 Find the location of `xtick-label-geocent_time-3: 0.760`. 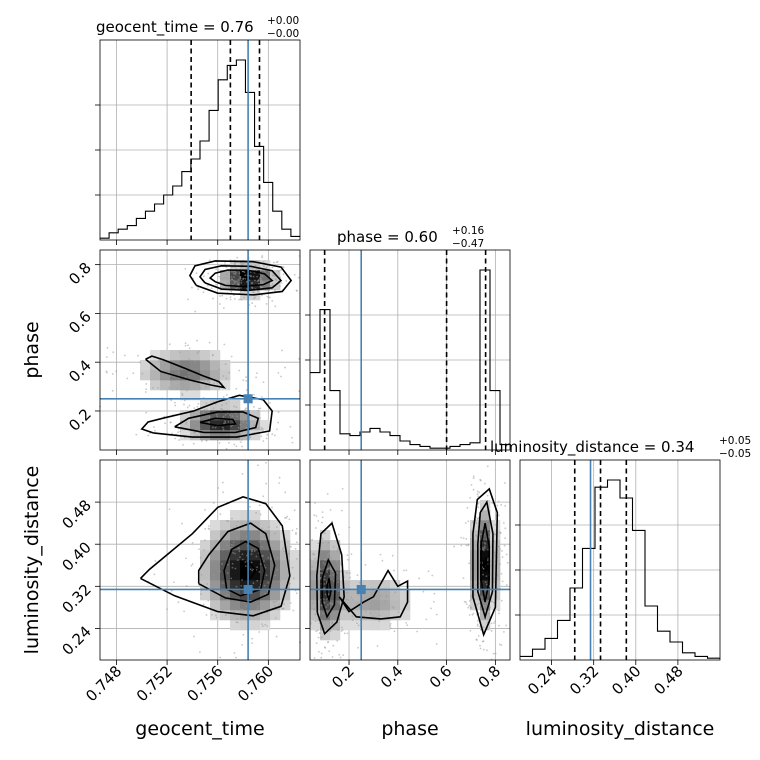

xtick-label-geocent_time-3: 0.760 is located at coordinates (255, 683).